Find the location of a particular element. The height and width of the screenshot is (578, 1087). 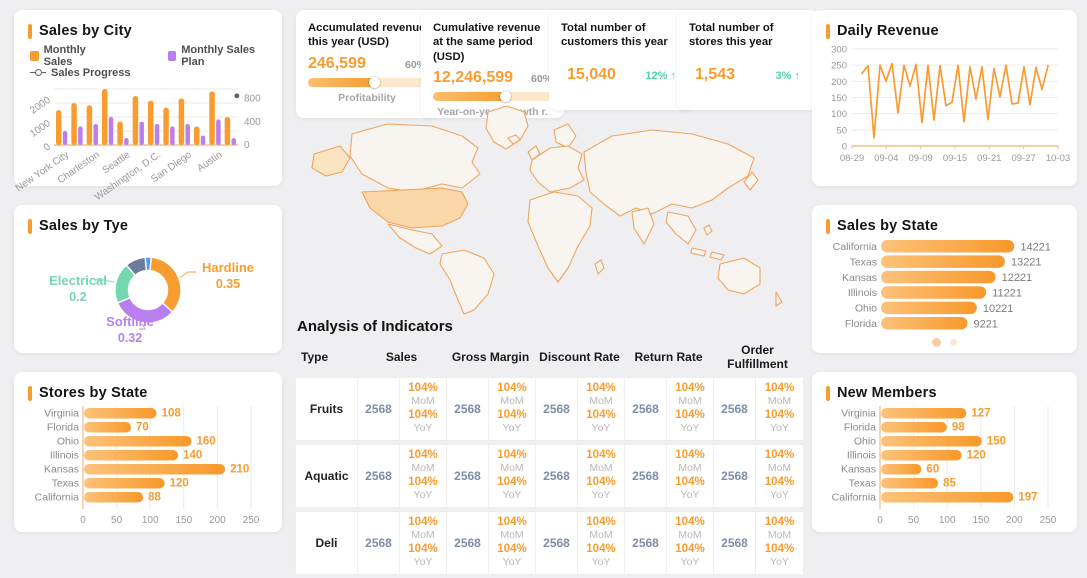

x-axis-tick-label: 150 is located at coordinates (980, 520).